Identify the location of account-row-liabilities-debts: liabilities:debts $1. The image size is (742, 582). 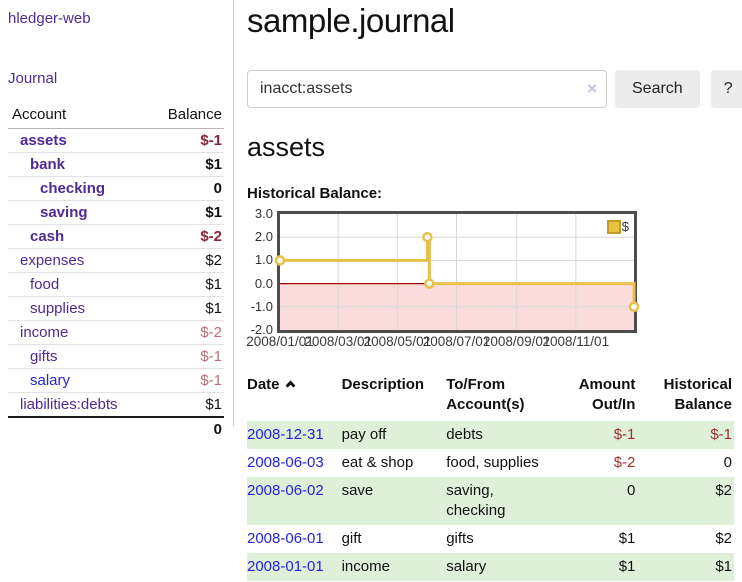
(116, 405).